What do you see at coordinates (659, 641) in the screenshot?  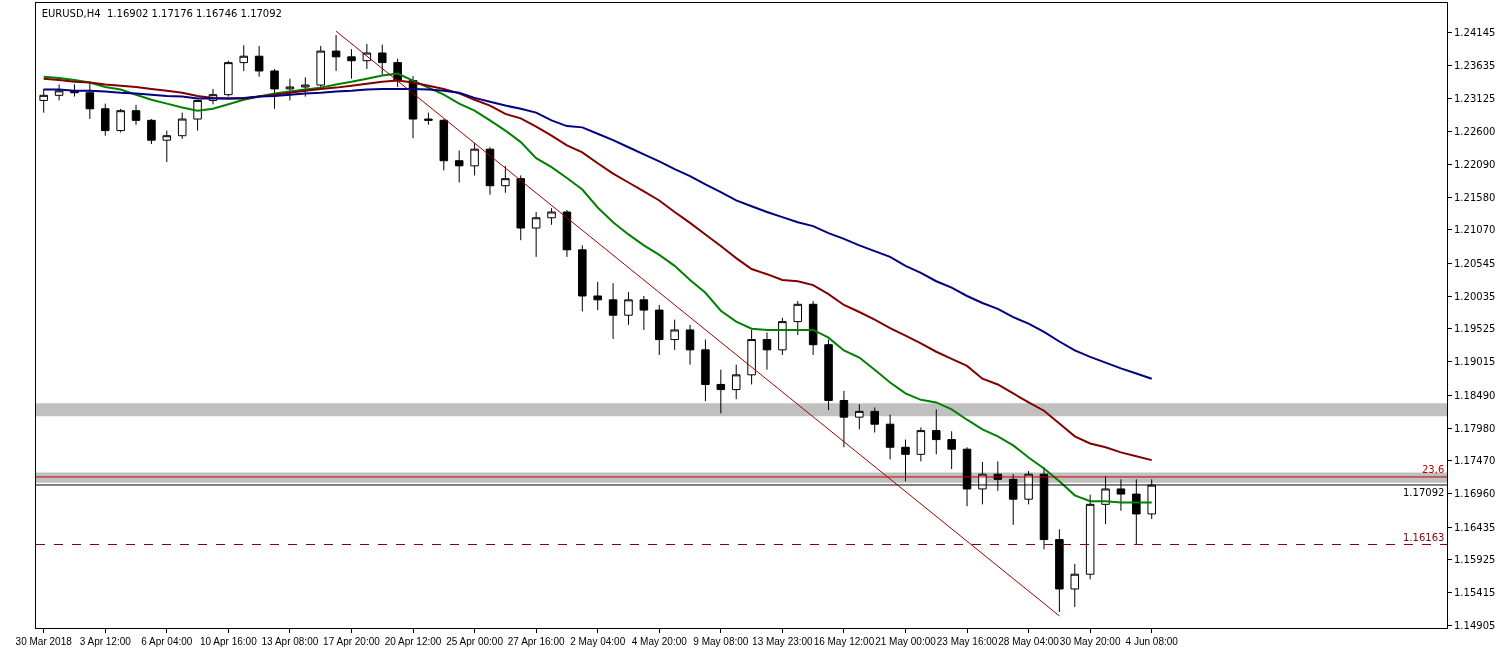 I see `x-tick-label: 4 May 20:00` at bounding box center [659, 641].